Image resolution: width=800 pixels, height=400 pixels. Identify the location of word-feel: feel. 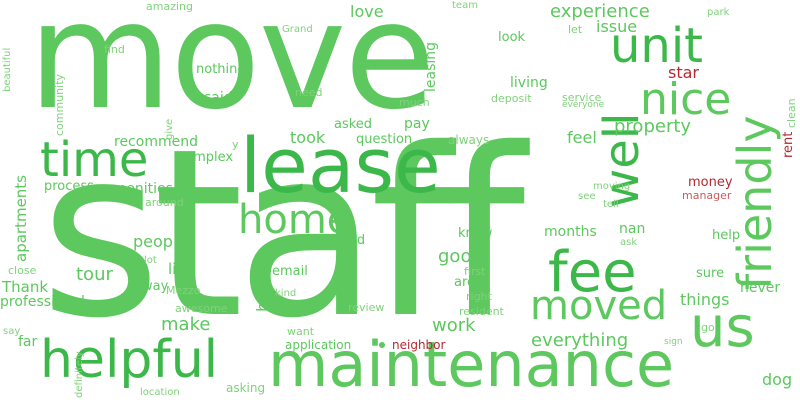
(582, 137).